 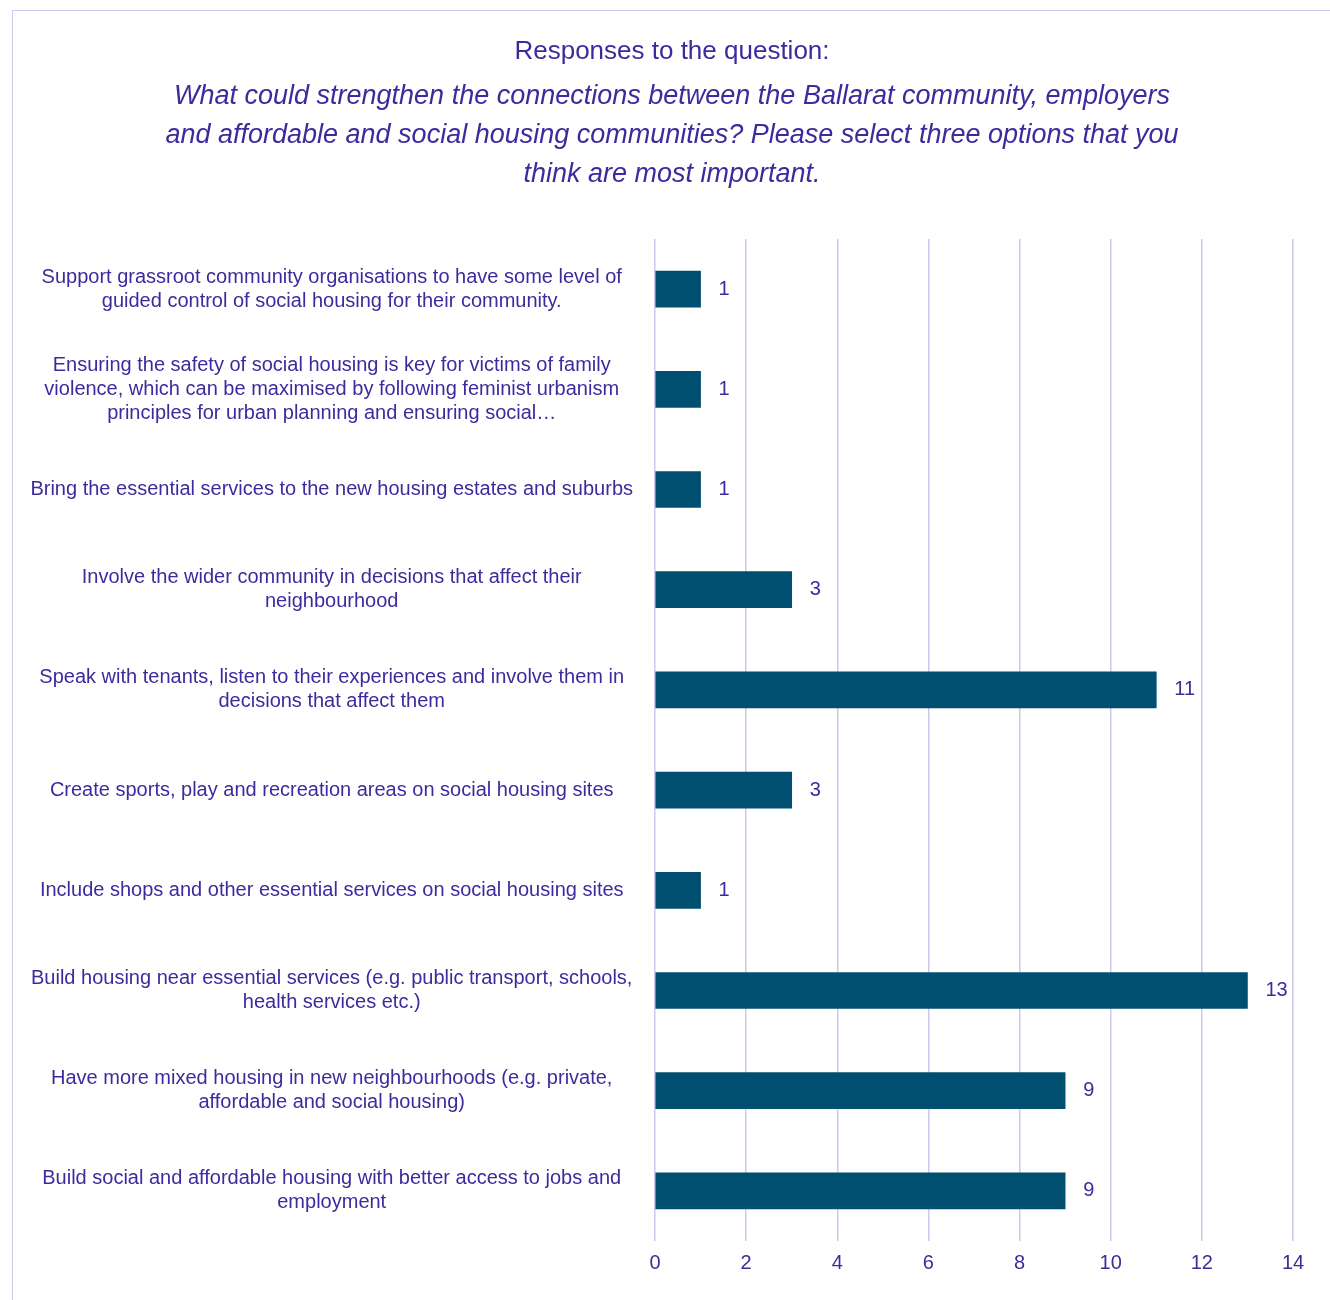 I want to click on y-tick-label: Have more mixed housing in new neighbourhoods (e.g. private, affordable and social housing), so click(x=331, y=1089).